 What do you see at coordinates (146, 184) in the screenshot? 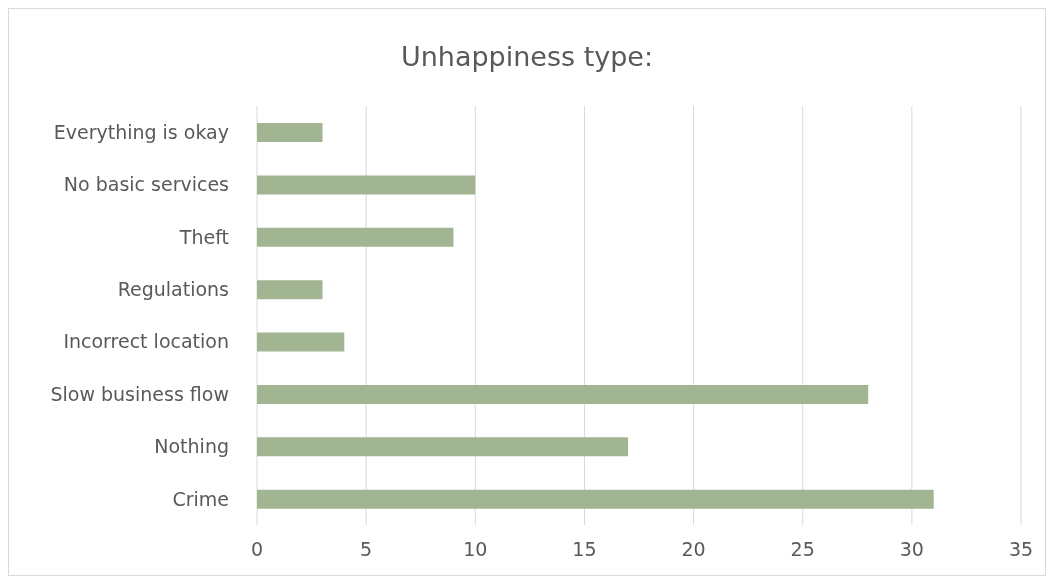
I see `y-tick-label: No basic services` at bounding box center [146, 184].